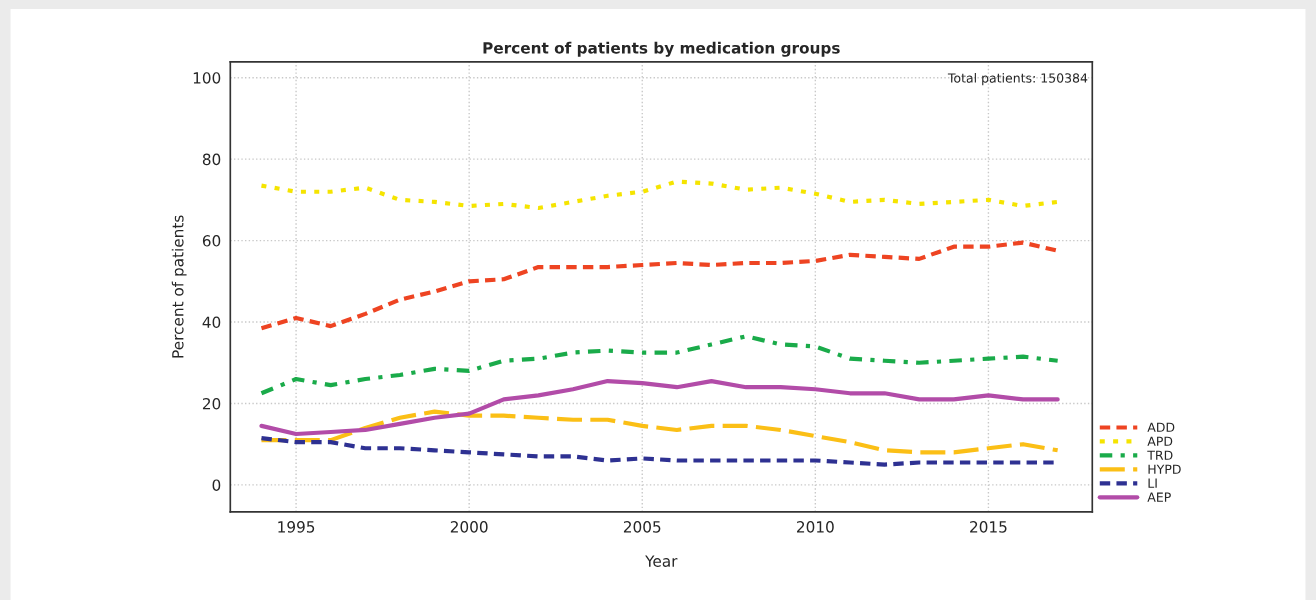 This screenshot has height=600, width=1316. Describe the element at coordinates (1159, 497) in the screenshot. I see `legend-label: AEP` at that location.